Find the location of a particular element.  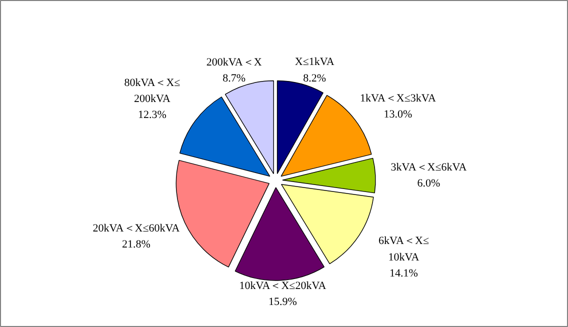

data-label: 8.7% is located at coordinates (234, 78).